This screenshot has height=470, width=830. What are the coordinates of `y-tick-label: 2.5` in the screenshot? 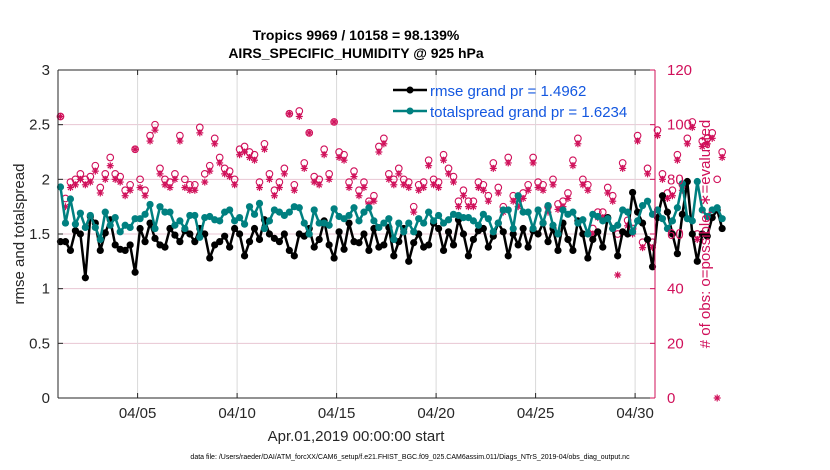 It's located at (39, 125).